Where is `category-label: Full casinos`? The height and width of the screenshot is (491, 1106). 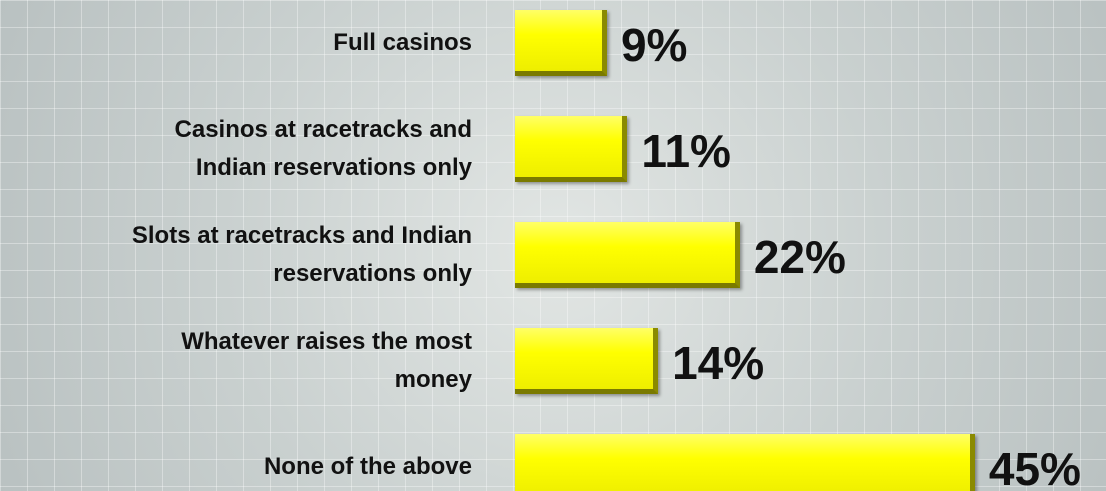
category-label: Full casinos is located at coordinates (236, 43).